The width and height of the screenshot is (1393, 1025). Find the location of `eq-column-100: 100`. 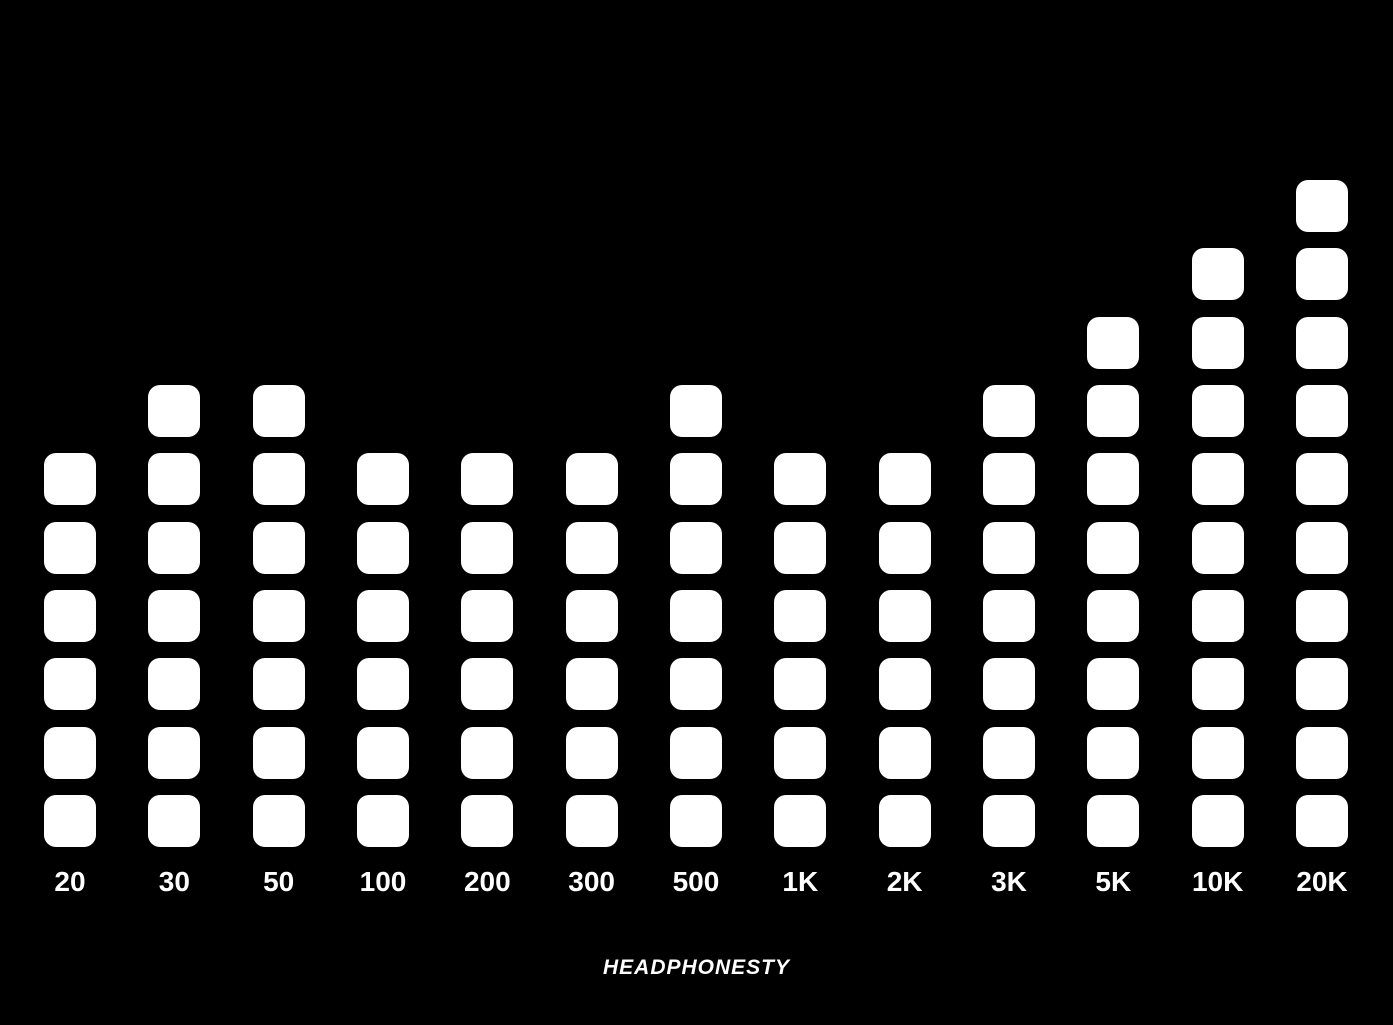

eq-column-100: 100 is located at coordinates (382, 674).